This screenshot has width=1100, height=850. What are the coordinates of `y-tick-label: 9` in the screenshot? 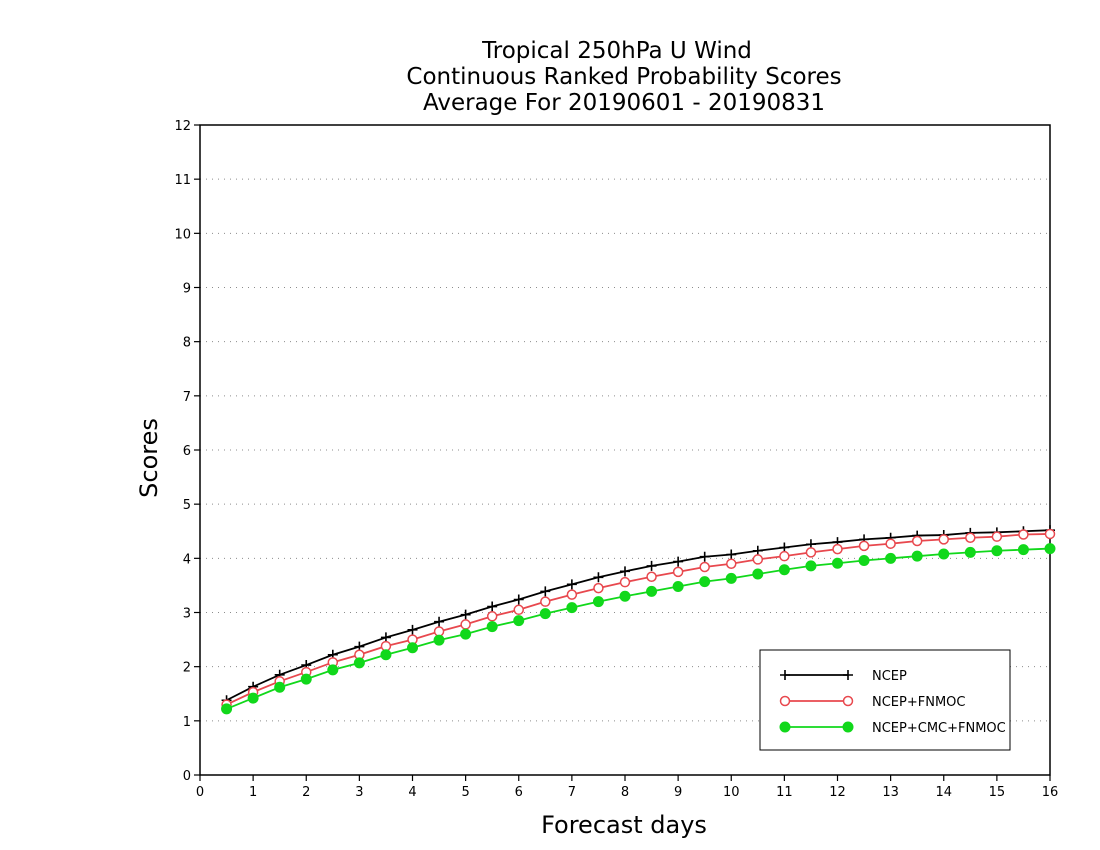 It's located at (187, 289).